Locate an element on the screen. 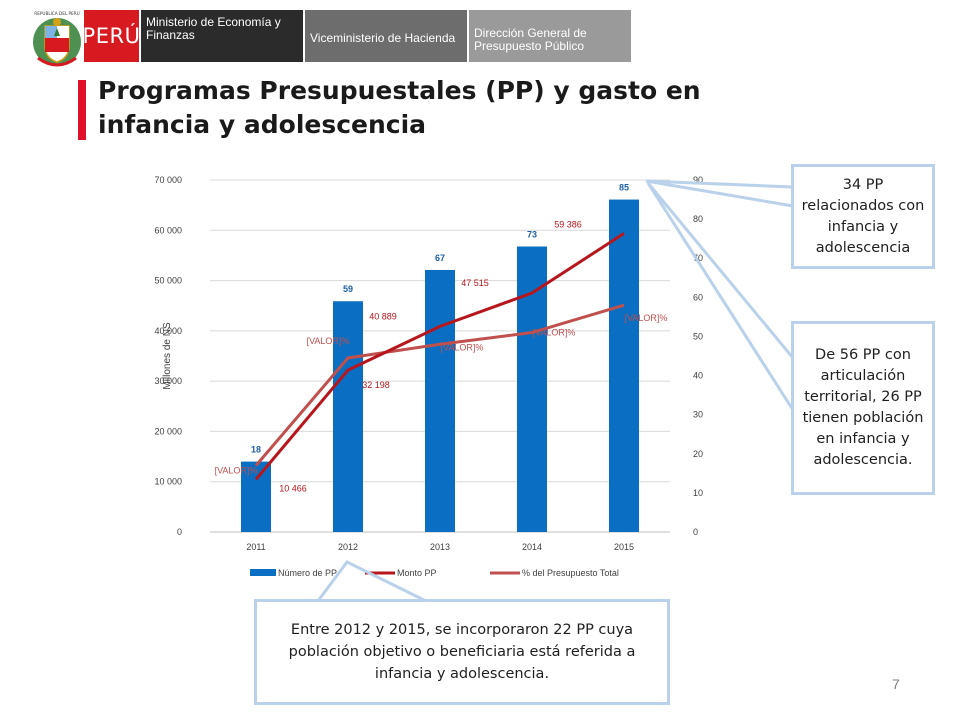 This screenshot has width=960, height=720. legend-label-pct: % del Presupuesto Total is located at coordinates (570, 573).